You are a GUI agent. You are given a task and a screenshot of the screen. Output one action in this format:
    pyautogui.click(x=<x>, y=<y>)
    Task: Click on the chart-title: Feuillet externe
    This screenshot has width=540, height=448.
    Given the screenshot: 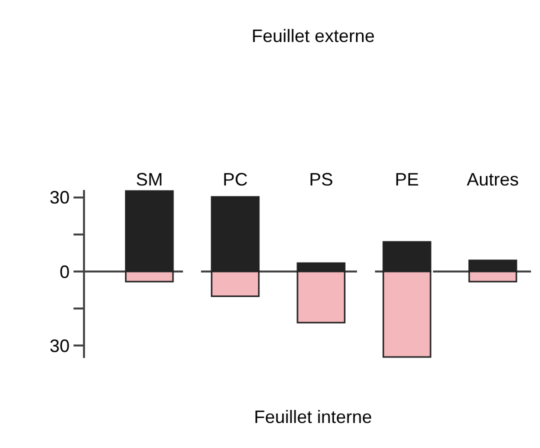 What is the action you would take?
    pyautogui.click(x=313, y=36)
    